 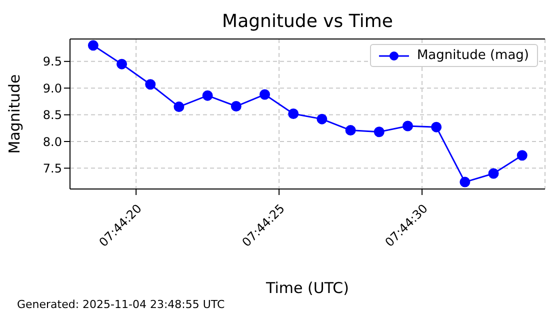 I want to click on x-axis-title: Time (UTC), so click(x=307, y=288).